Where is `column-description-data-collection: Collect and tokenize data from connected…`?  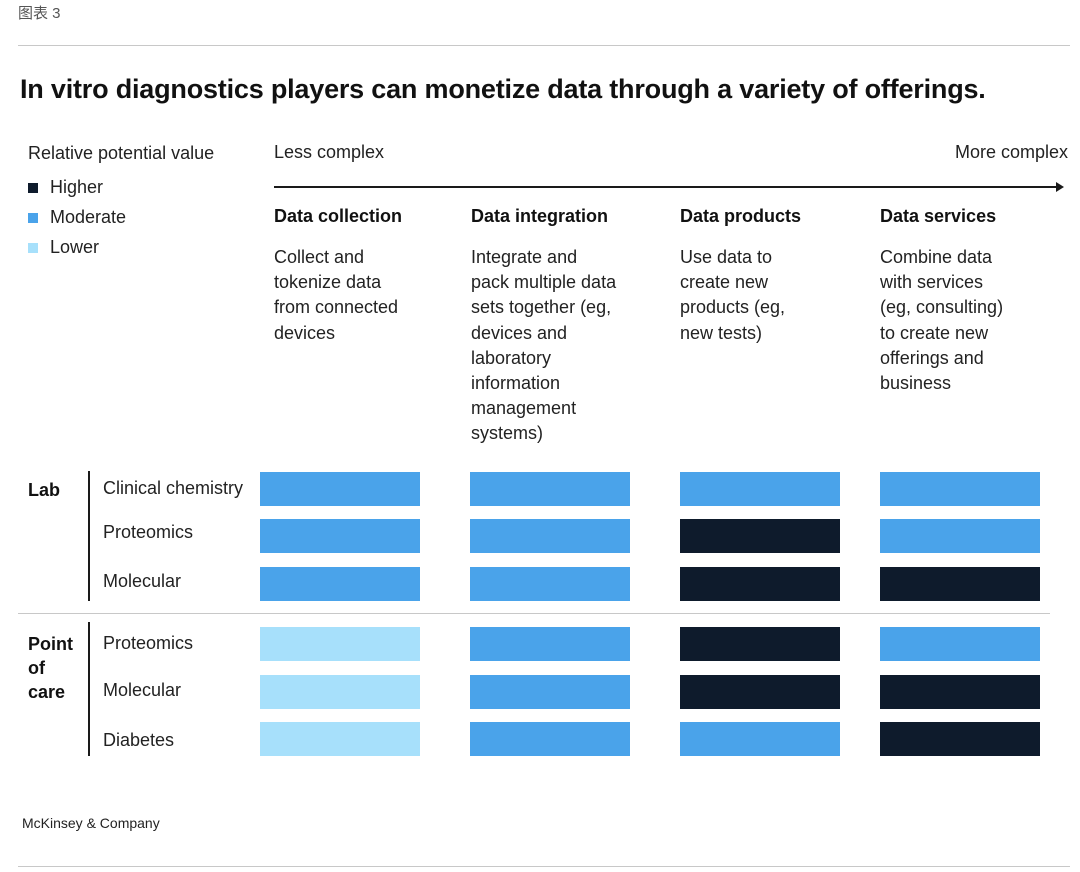 column-description-data-collection: Collect and tokenize data from connected… is located at coordinates (336, 295).